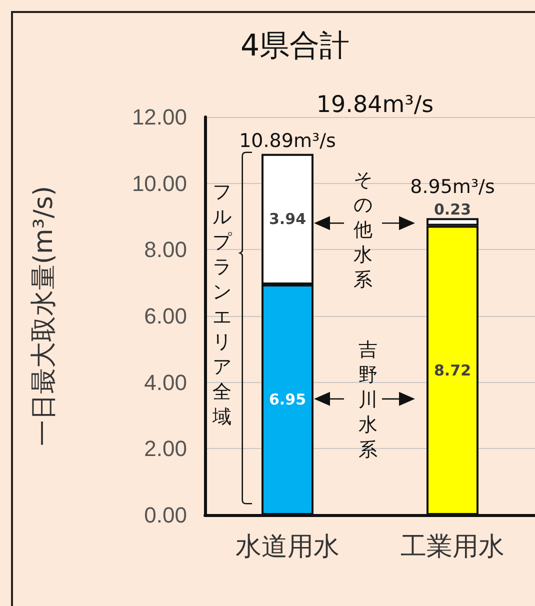 The height and width of the screenshot is (606, 535). I want to click on y-axis-title: 一日最大取水量(m³/s), so click(44, 316).